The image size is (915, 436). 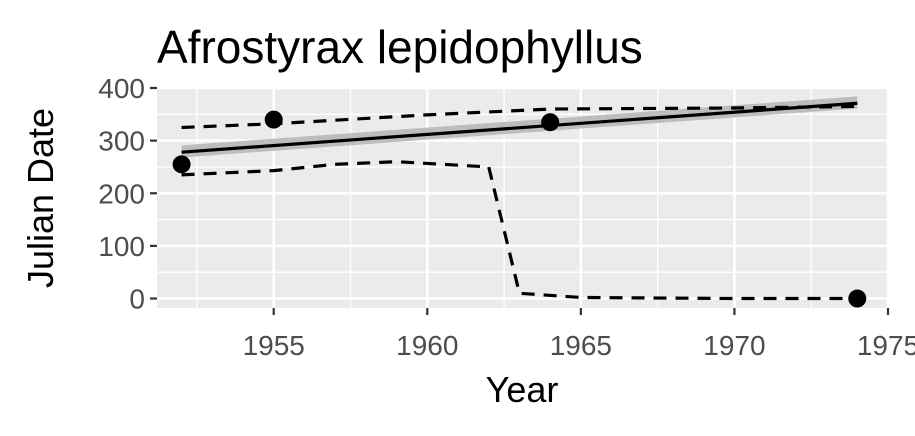 What do you see at coordinates (121, 141) in the screenshot?
I see `y-tick-label: 300` at bounding box center [121, 141].